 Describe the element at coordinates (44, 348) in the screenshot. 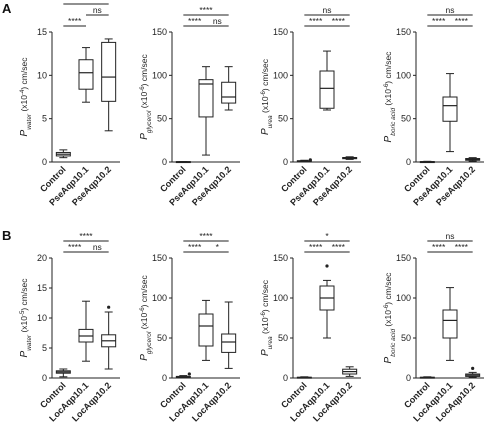

I see `y-tick-label: 5` at that location.